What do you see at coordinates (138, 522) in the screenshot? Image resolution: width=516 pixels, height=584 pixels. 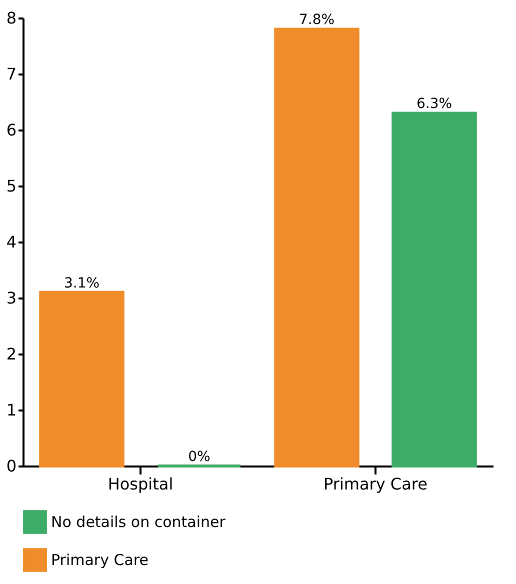 I see `legend-label: No details on container` at bounding box center [138, 522].